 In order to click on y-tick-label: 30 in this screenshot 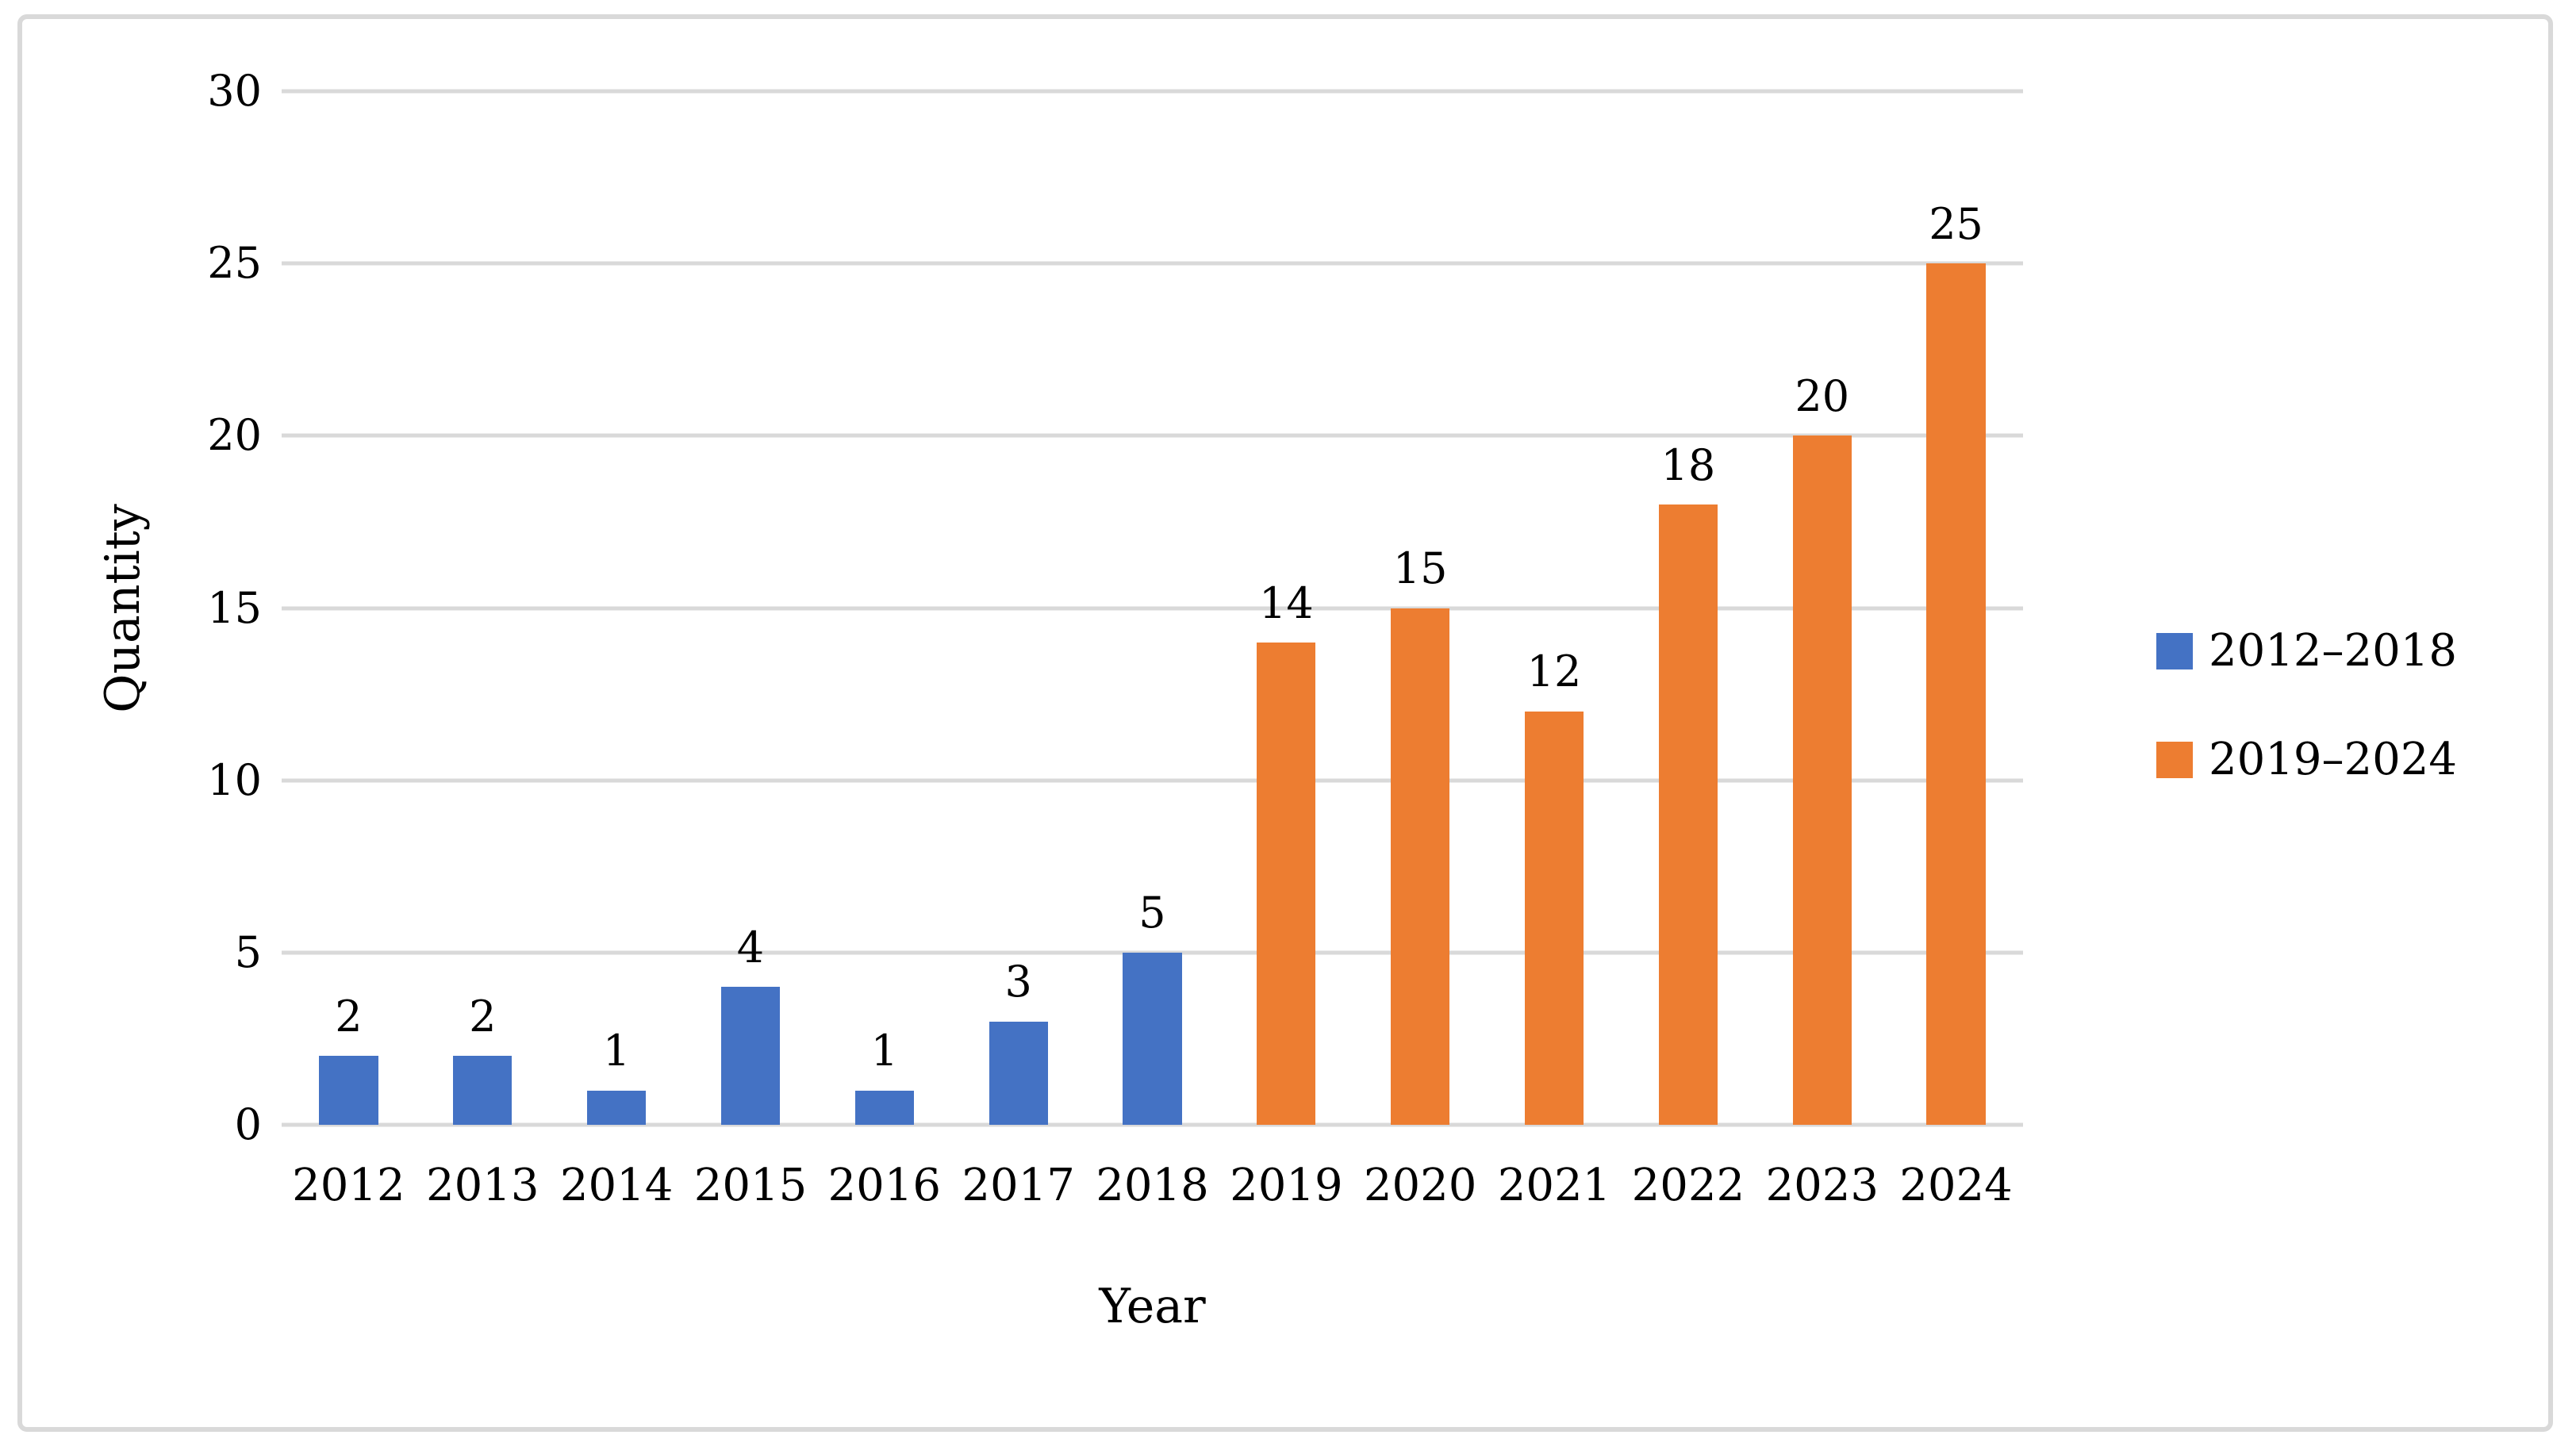, I will do `click(235, 91)`.